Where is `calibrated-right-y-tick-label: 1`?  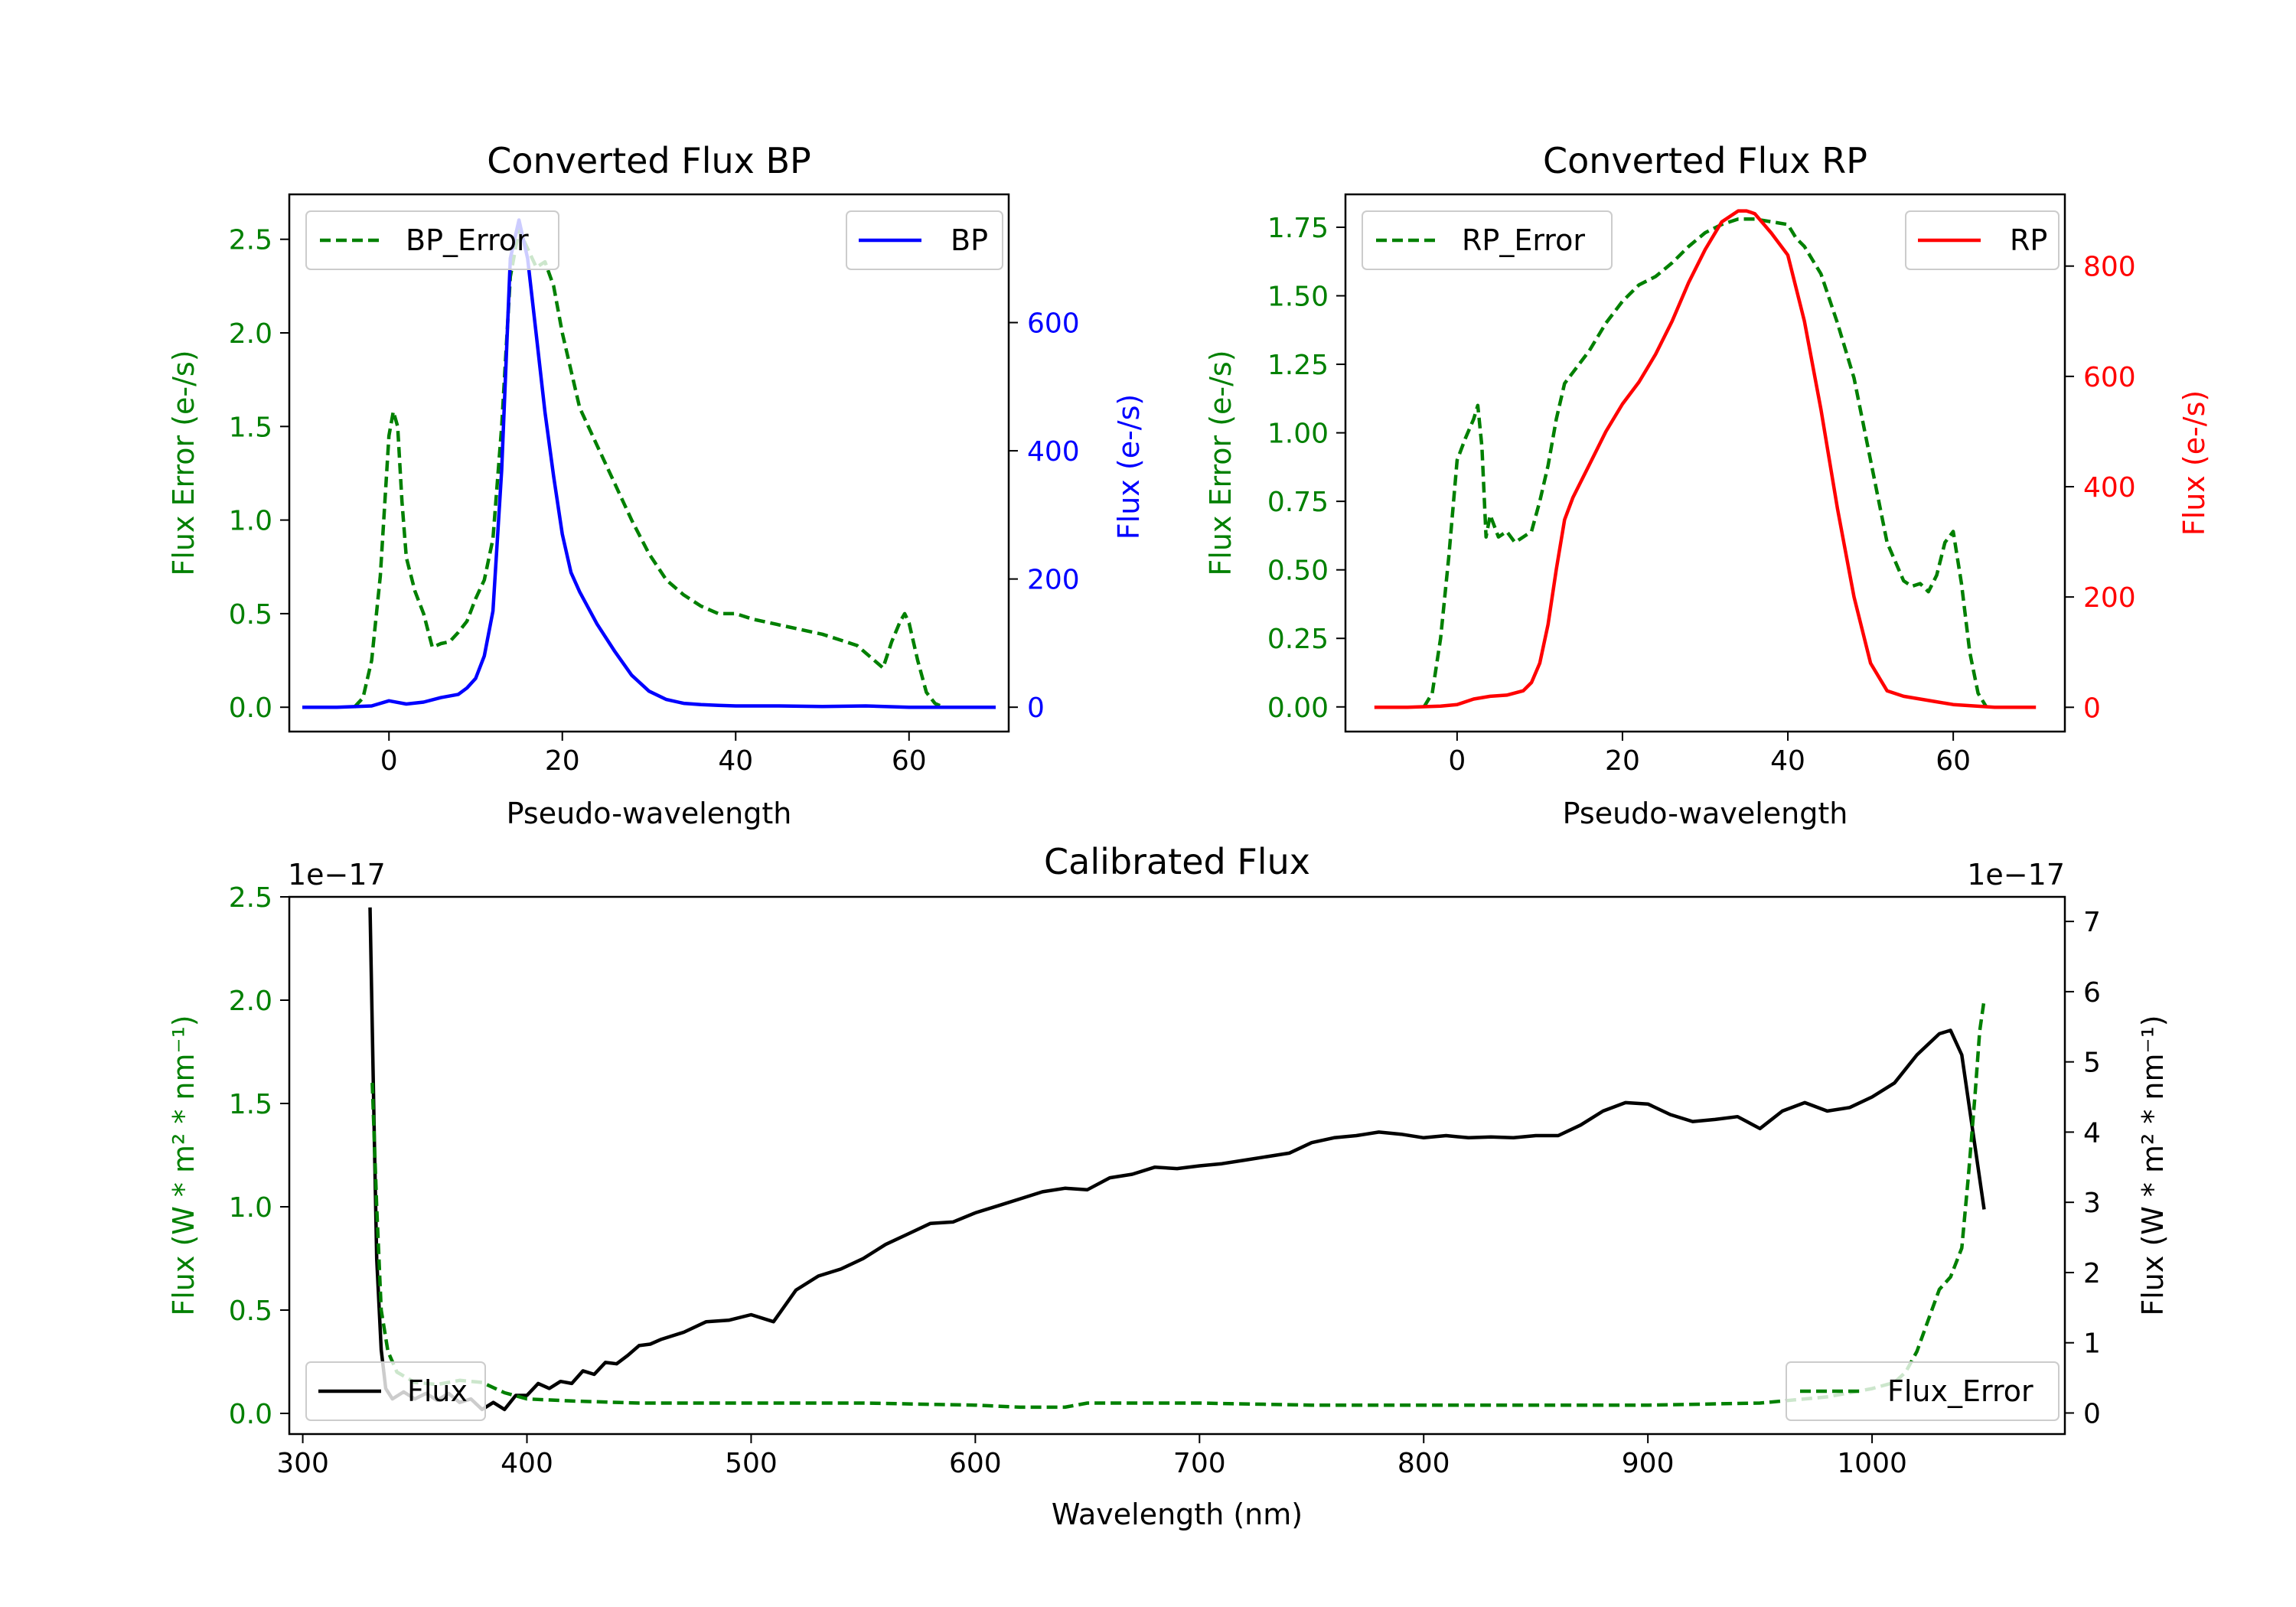 calibrated-right-y-tick-label: 1 is located at coordinates (2092, 1344).